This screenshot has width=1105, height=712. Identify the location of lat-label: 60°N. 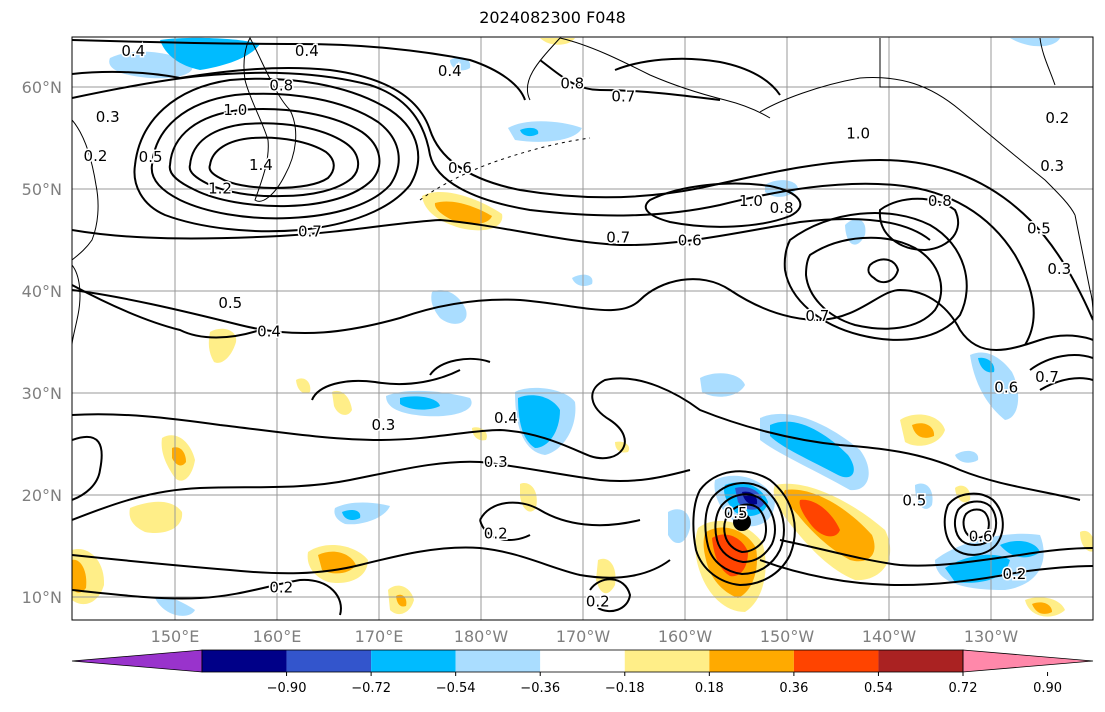
(42, 87).